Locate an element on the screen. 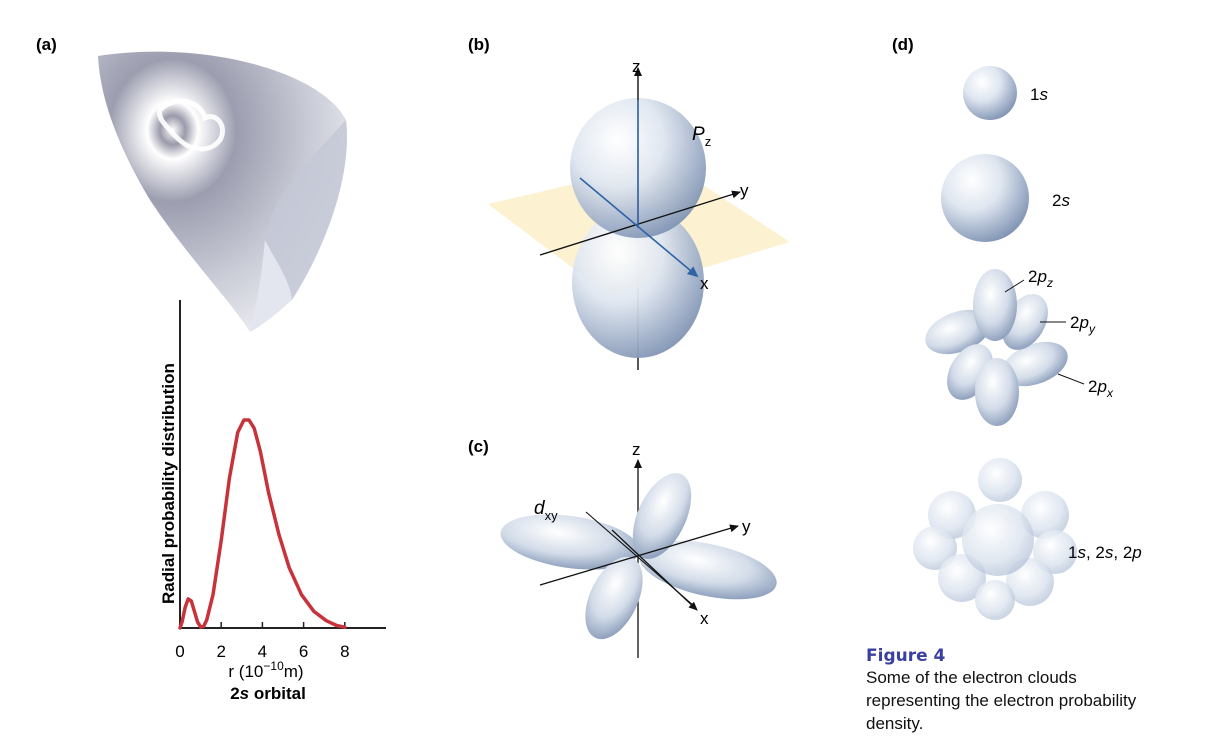 Image resolution: width=1226 pixels, height=742 pixels. orbital-2p-set is located at coordinates (996, 347).